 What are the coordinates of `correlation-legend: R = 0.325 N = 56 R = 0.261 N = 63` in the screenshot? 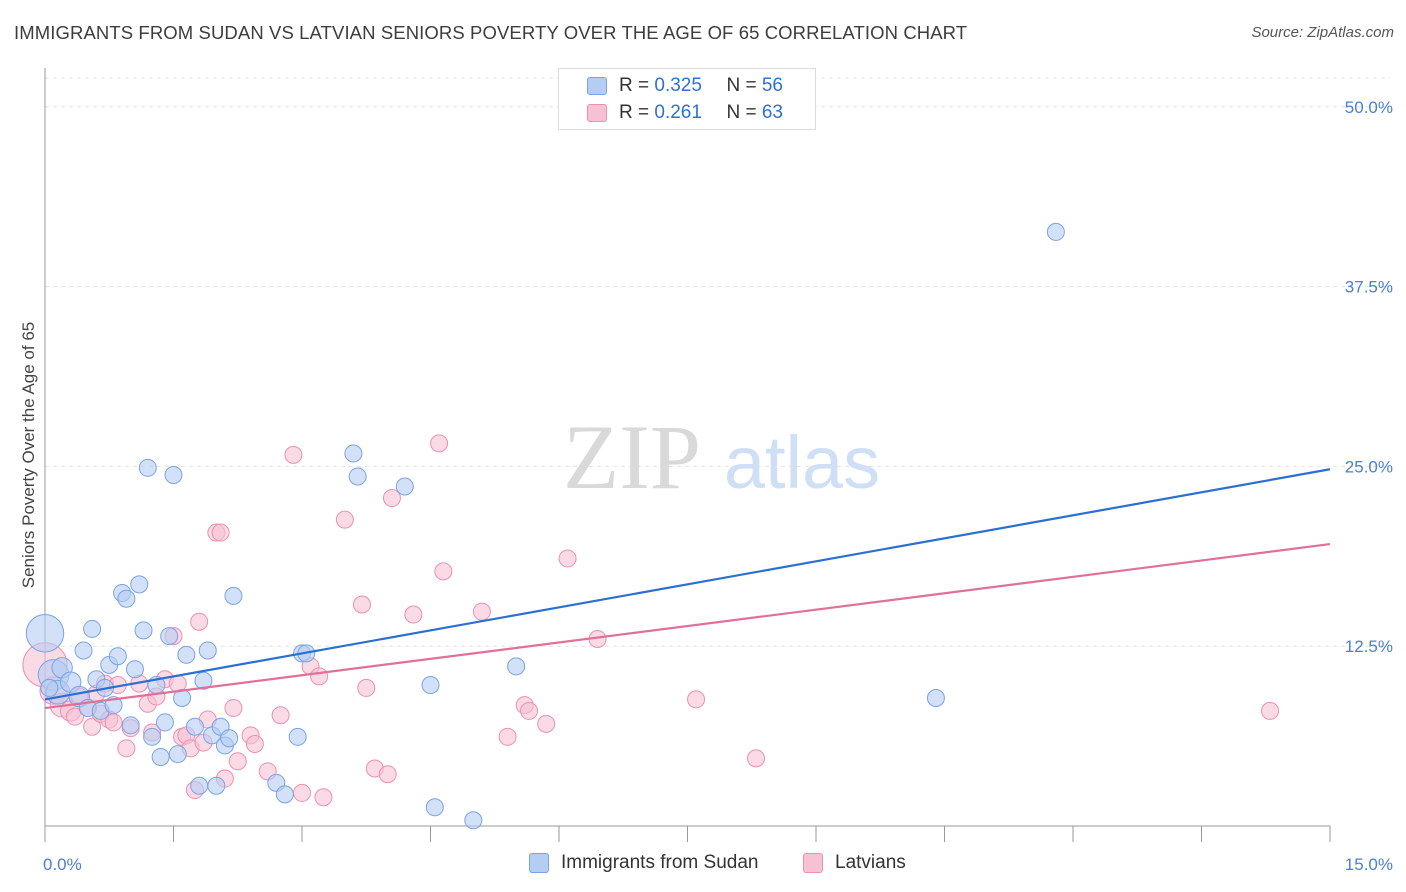 It's located at (687, 99).